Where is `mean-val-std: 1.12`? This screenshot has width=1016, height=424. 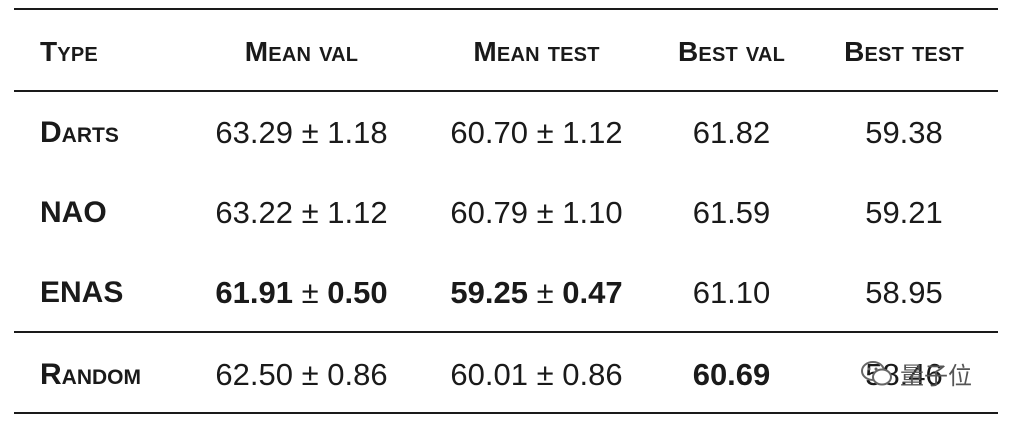
mean-val-std: 1.12 is located at coordinates (357, 212).